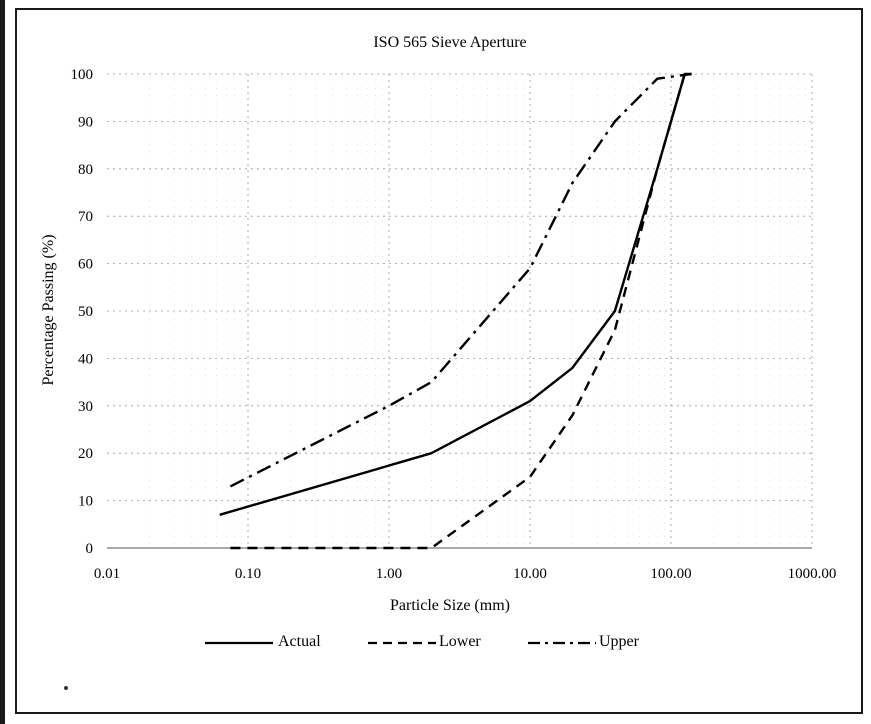 The height and width of the screenshot is (724, 871). What do you see at coordinates (85, 122) in the screenshot?
I see `y-tick-label: 90` at bounding box center [85, 122].